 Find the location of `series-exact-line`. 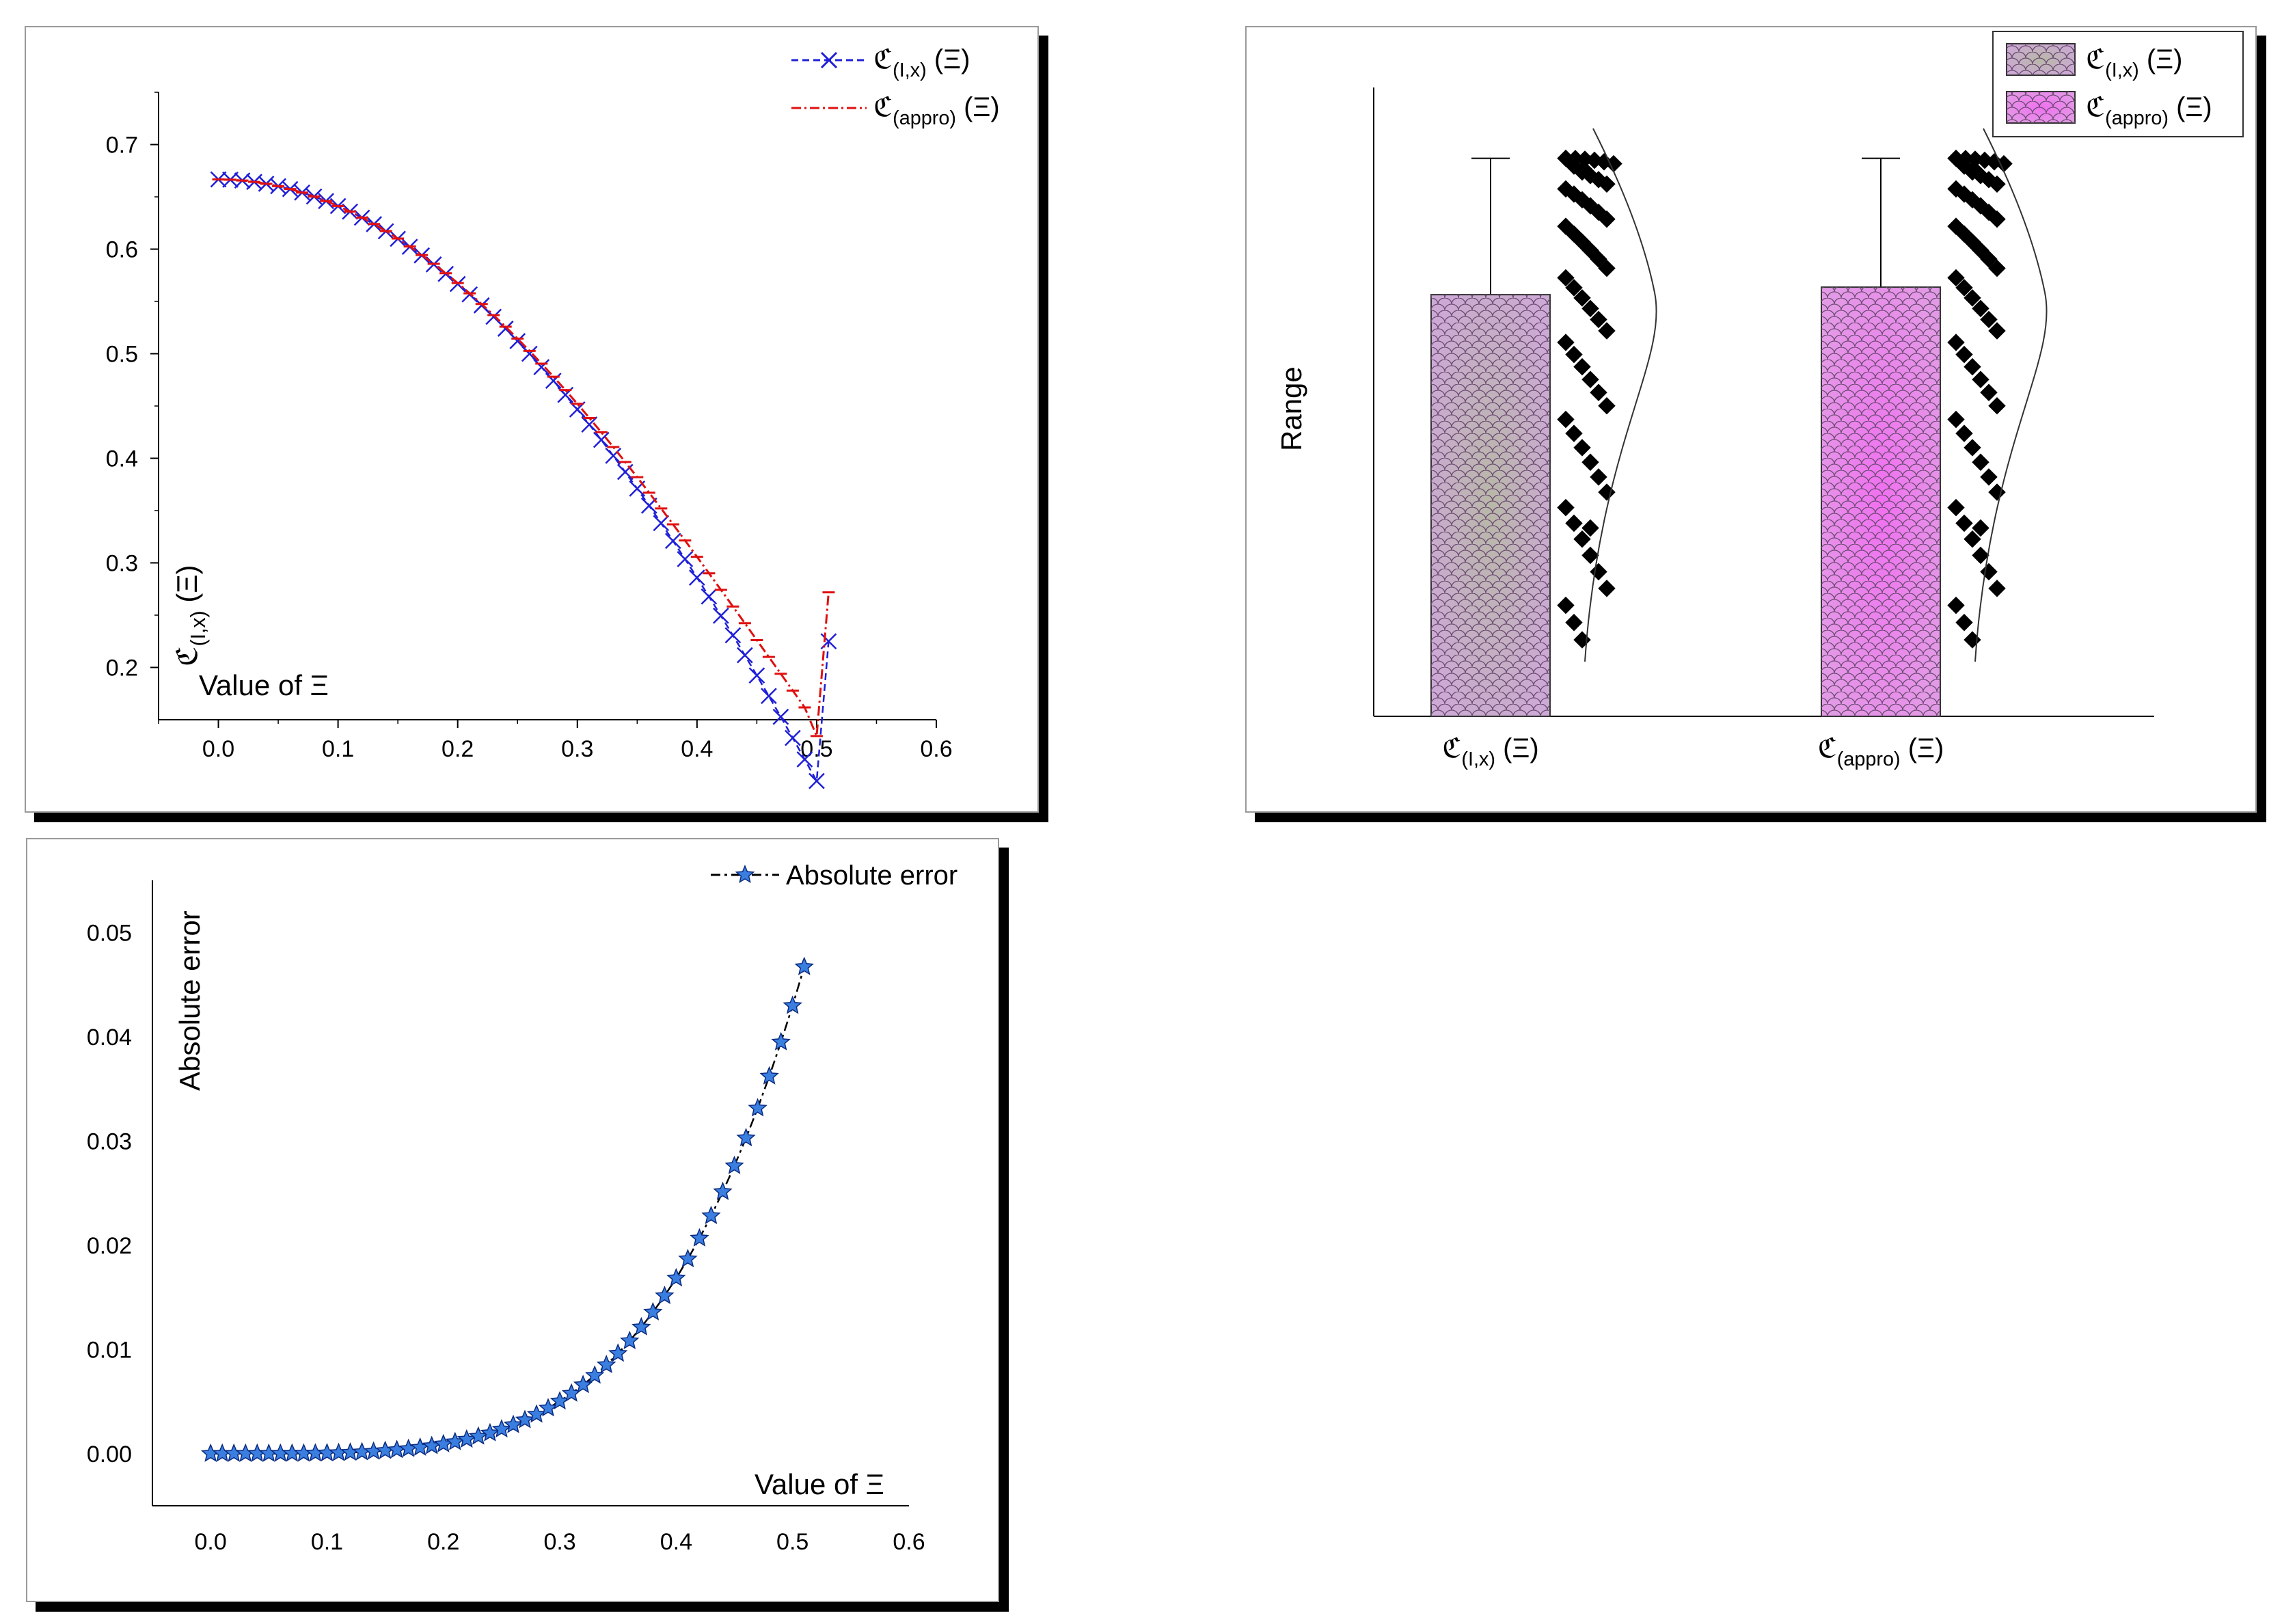

series-exact-line is located at coordinates (524, 481).